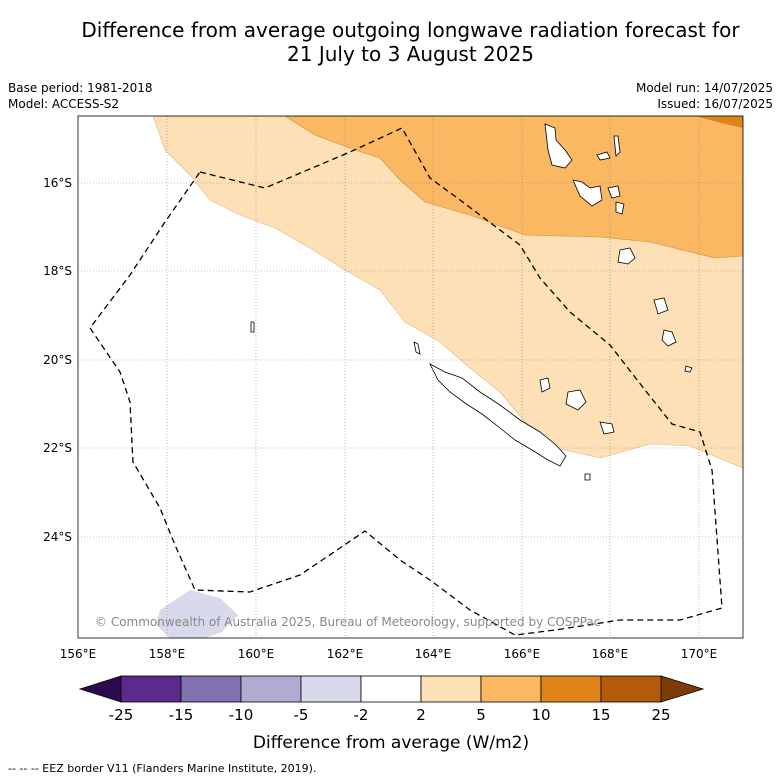 The height and width of the screenshot is (781, 781). What do you see at coordinates (522, 654) in the screenshot?
I see `lon-label: 166°E` at bounding box center [522, 654].